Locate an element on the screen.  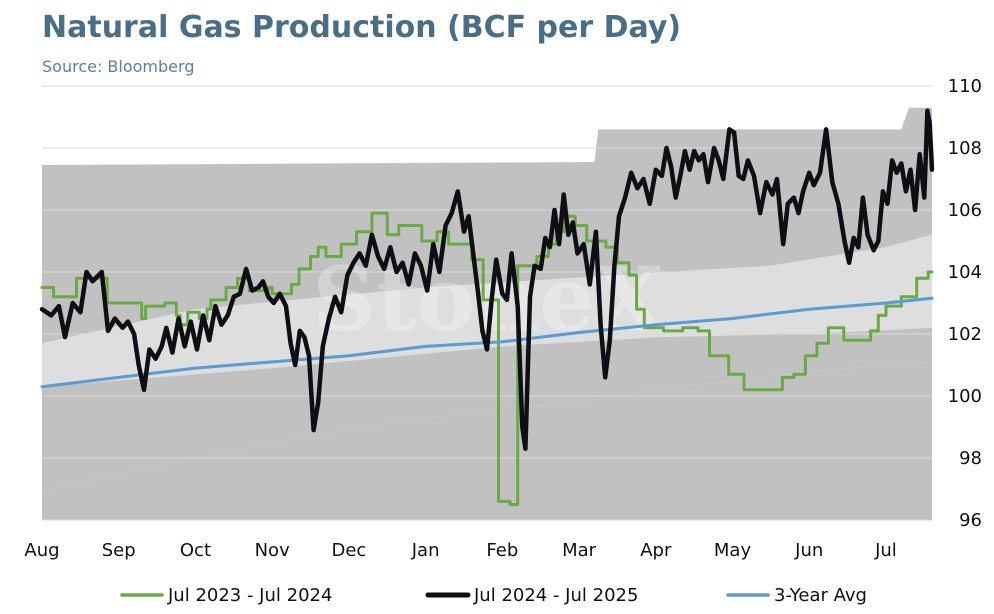
x-tick-label: Oct is located at coordinates (195, 550).